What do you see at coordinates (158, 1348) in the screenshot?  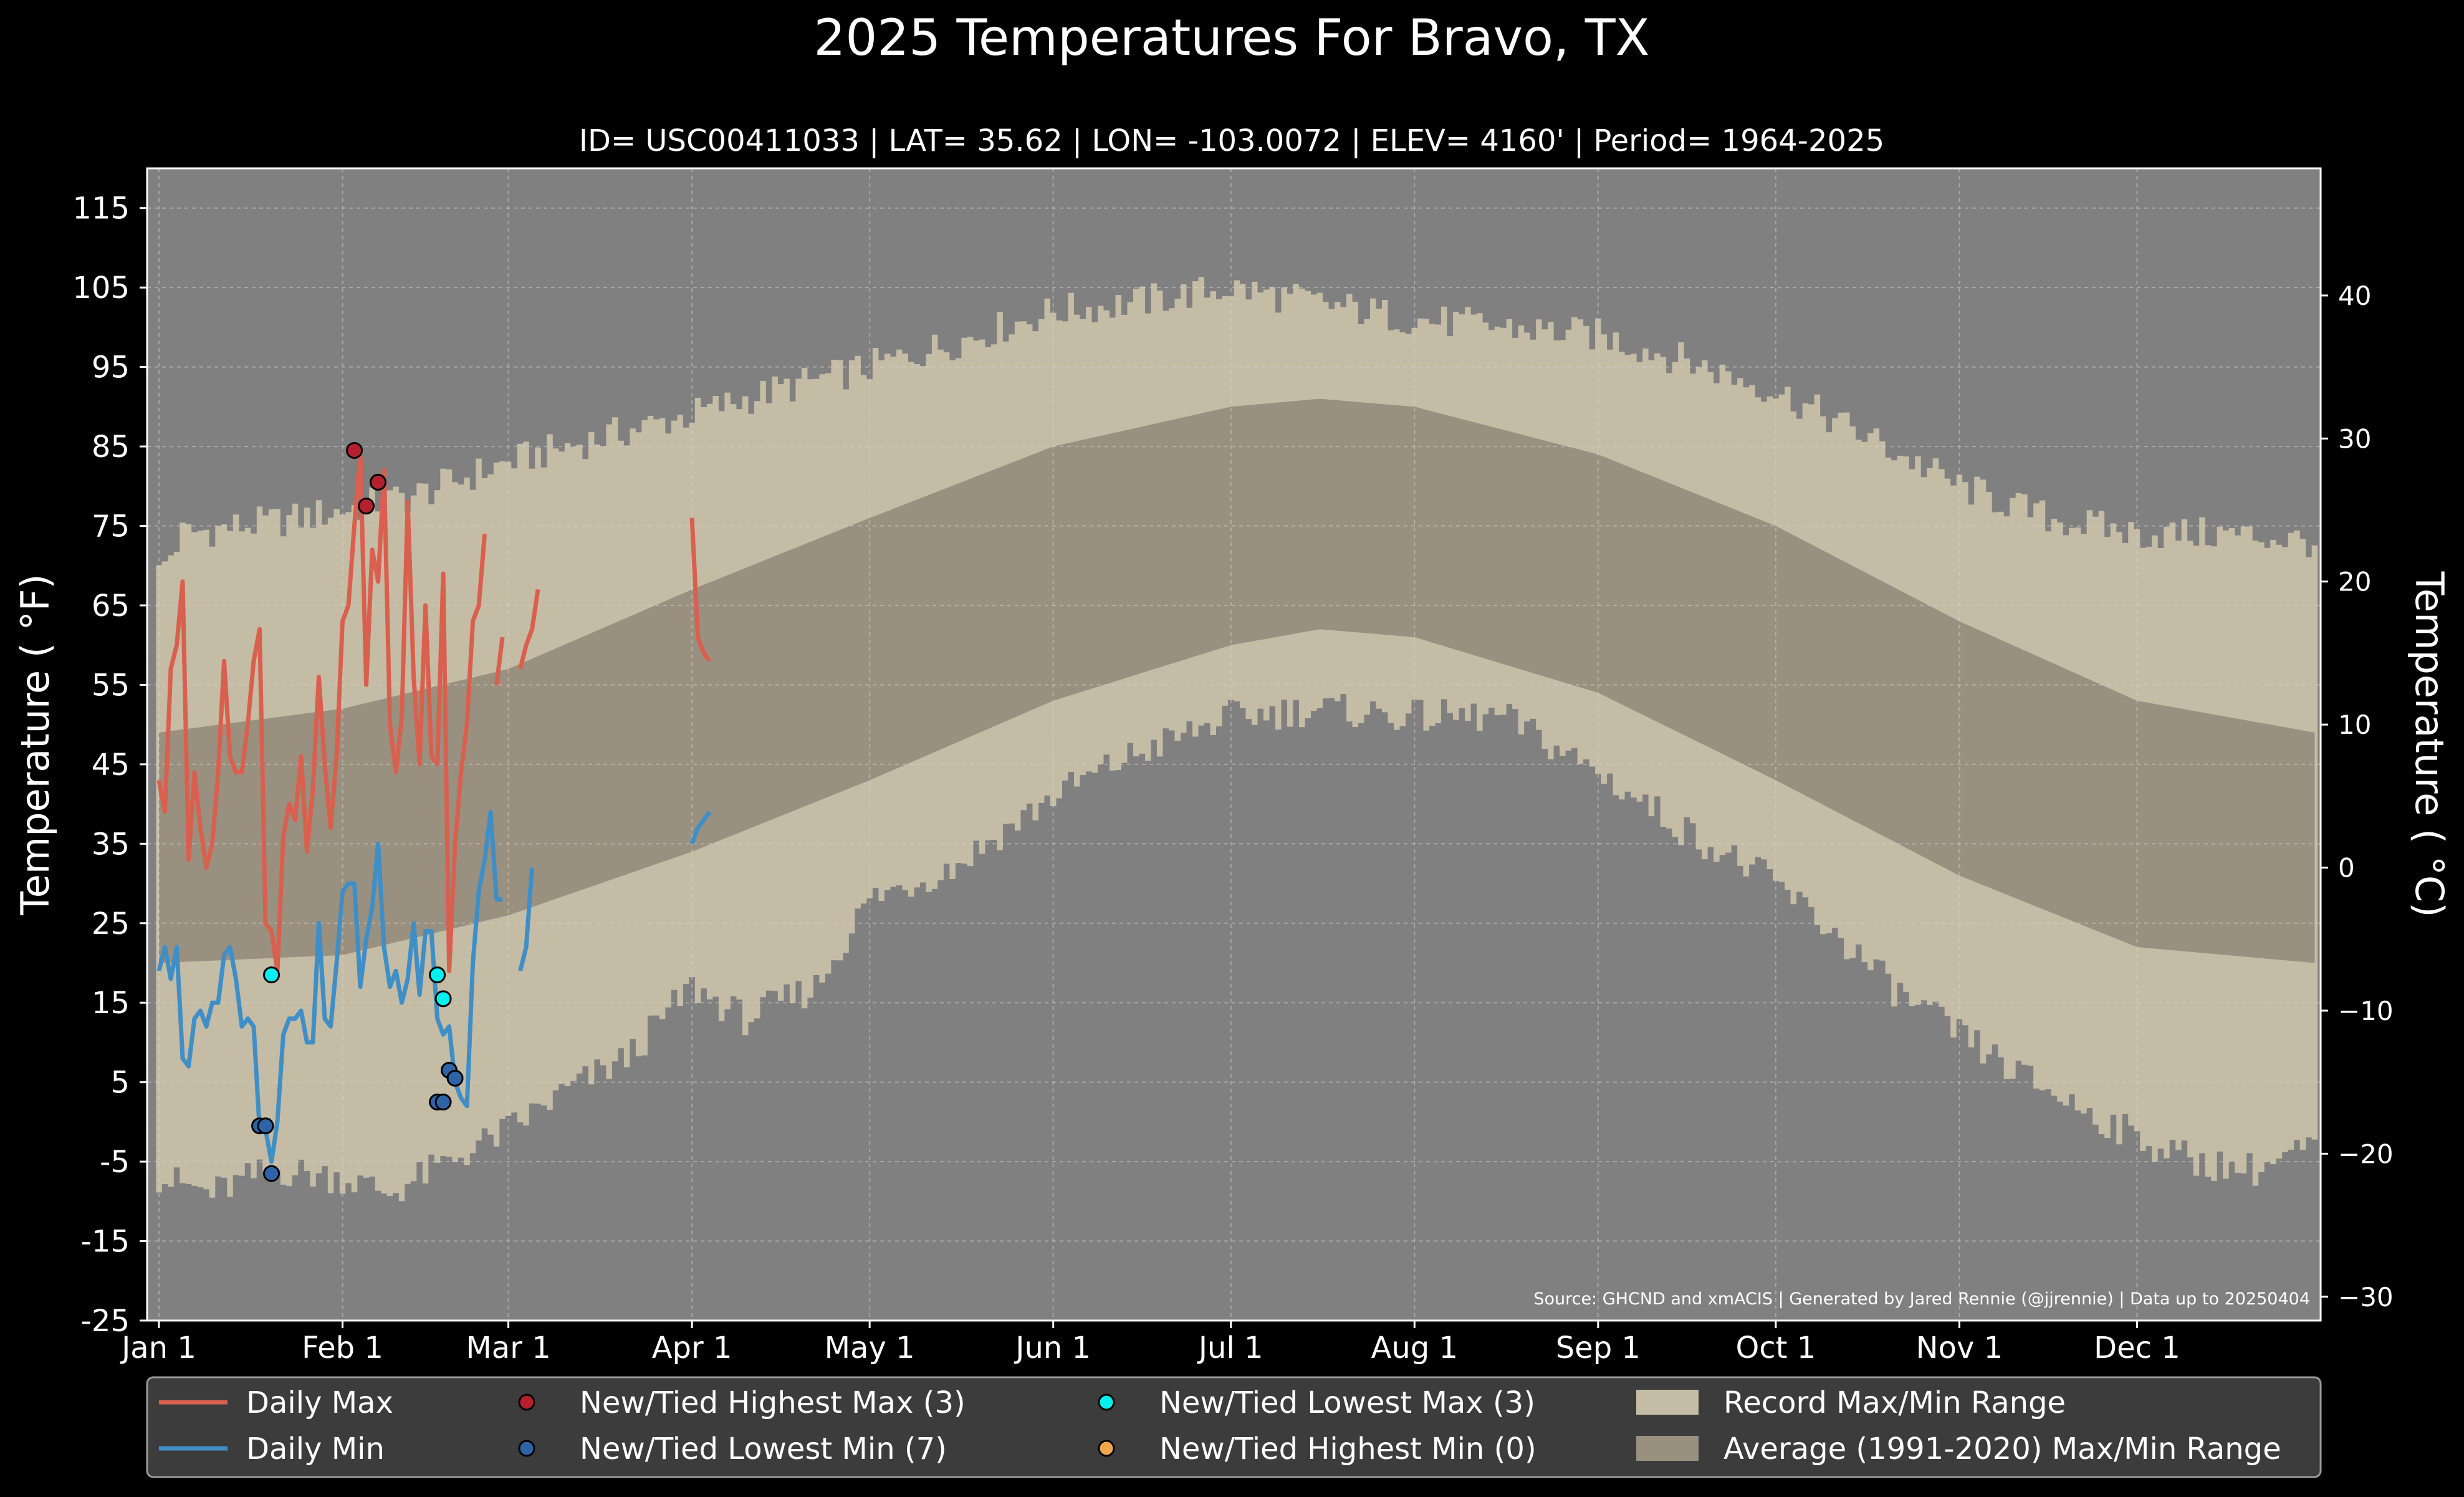 I see `x-tick-label: Jan 1` at bounding box center [158, 1348].